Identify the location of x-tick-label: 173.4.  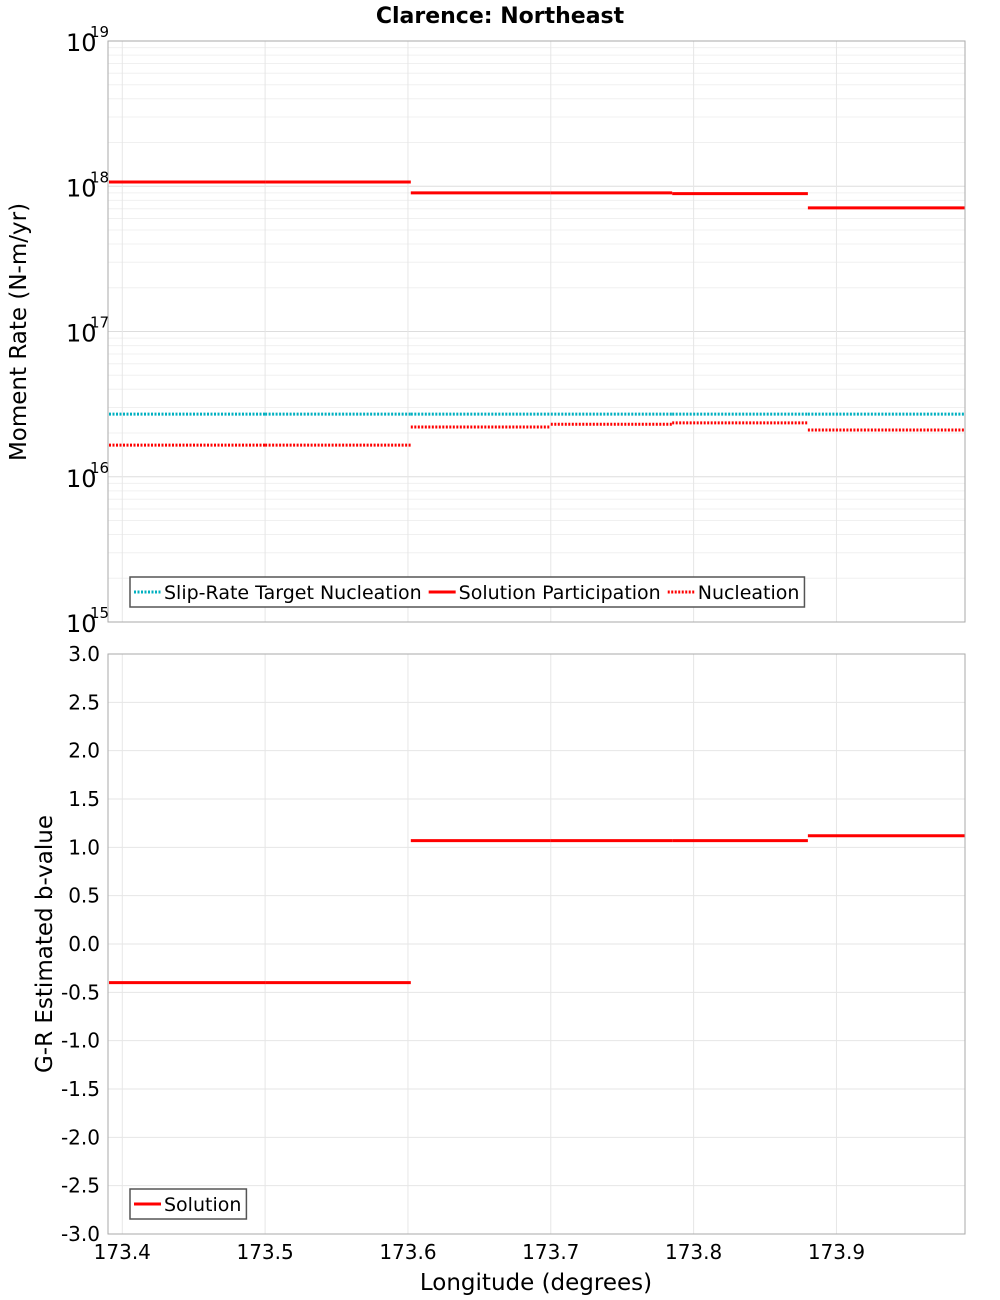
(122, 1252).